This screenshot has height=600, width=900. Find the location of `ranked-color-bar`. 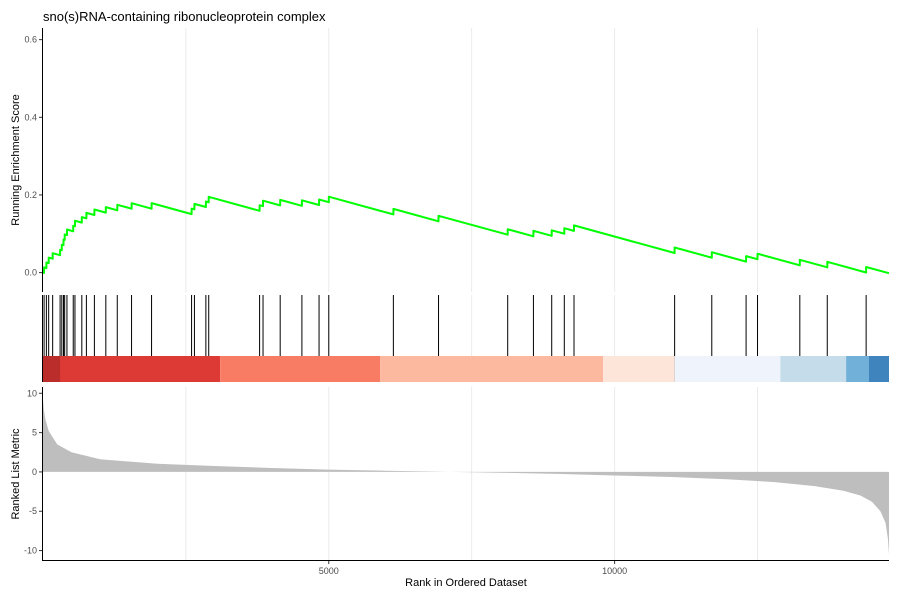

ranked-color-bar is located at coordinates (466, 369).